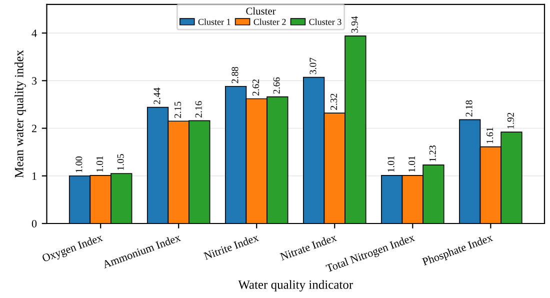 The width and height of the screenshot is (550, 298). I want to click on y-axis-title: Mean water quality index, so click(20, 114).